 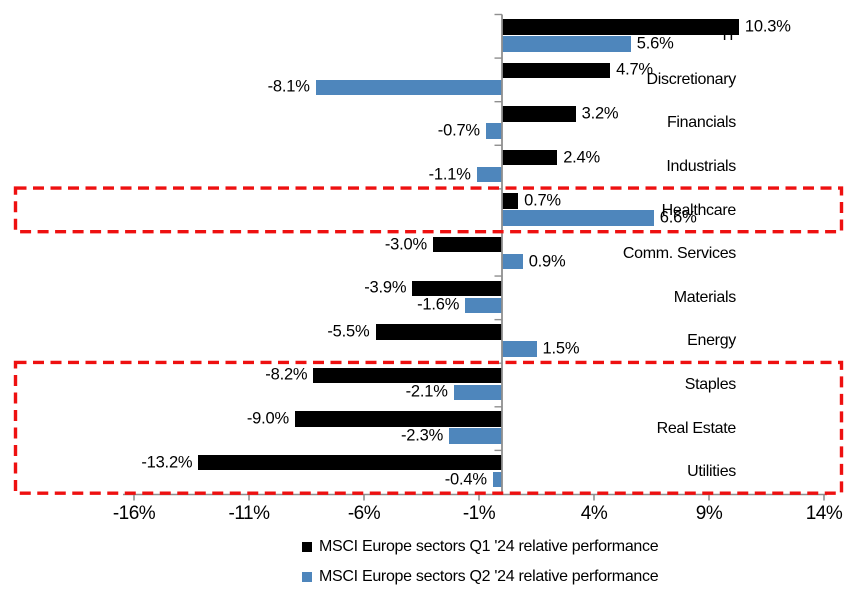 I want to click on value-label-q2-healthcare: 6.6%, so click(x=678, y=217).